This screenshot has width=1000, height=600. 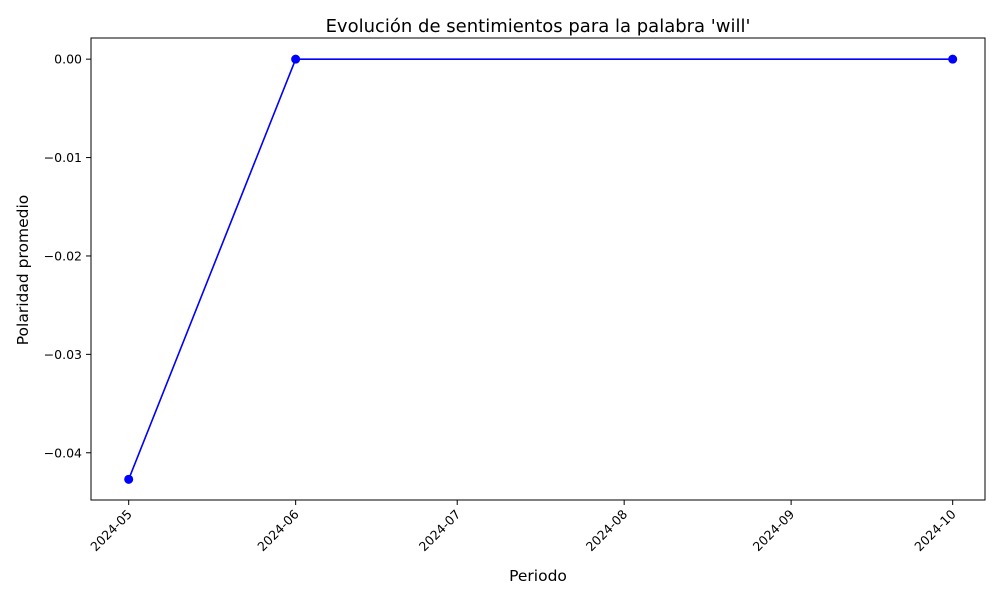 What do you see at coordinates (63, 157) in the screenshot?
I see `y-tick-label: −0.01` at bounding box center [63, 157].